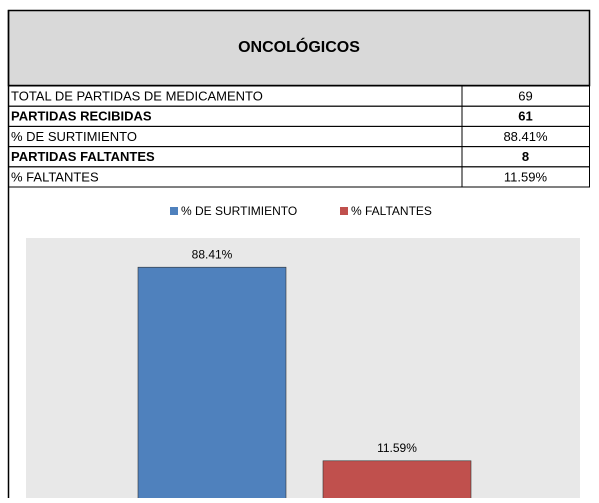  What do you see at coordinates (81, 116) in the screenshot?
I see `row-label: PARTIDAS RECIBIDAS` at bounding box center [81, 116].